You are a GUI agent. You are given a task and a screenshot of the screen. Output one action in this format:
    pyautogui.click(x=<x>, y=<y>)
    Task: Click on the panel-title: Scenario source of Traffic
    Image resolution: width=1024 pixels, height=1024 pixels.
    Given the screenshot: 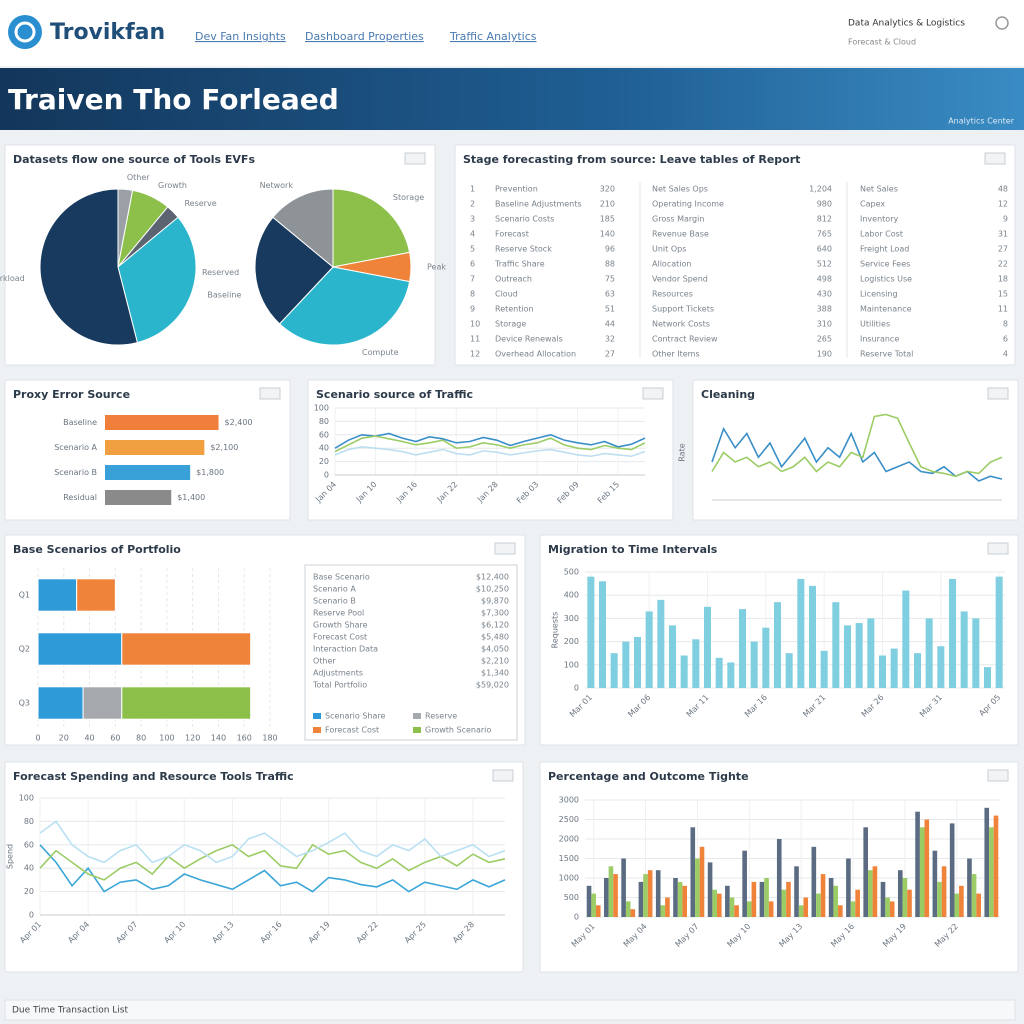 What is the action you would take?
    pyautogui.click(x=394, y=394)
    